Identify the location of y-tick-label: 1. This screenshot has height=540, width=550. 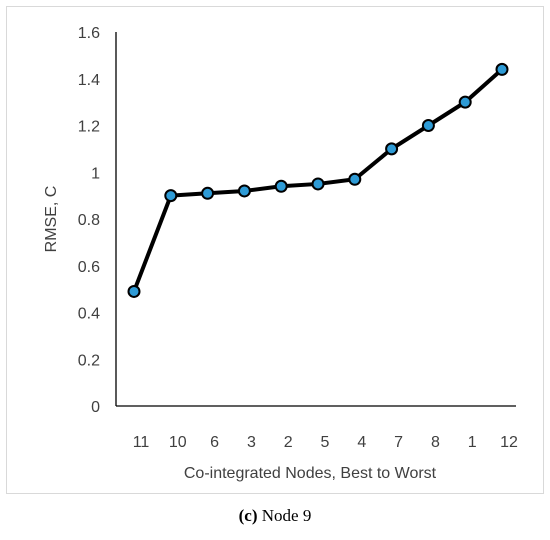
(95, 173).